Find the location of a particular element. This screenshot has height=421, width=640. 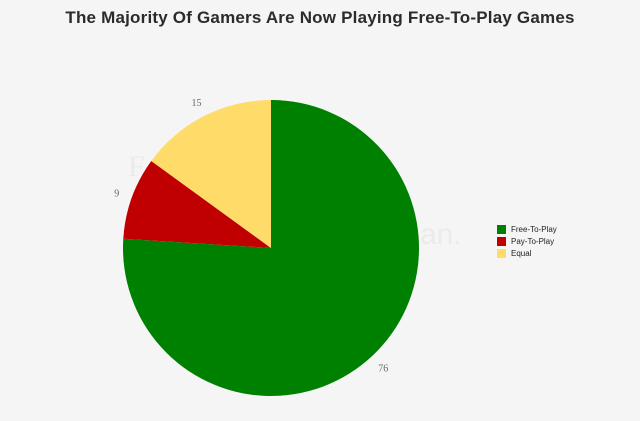

legend-item: Equal is located at coordinates (527, 253).